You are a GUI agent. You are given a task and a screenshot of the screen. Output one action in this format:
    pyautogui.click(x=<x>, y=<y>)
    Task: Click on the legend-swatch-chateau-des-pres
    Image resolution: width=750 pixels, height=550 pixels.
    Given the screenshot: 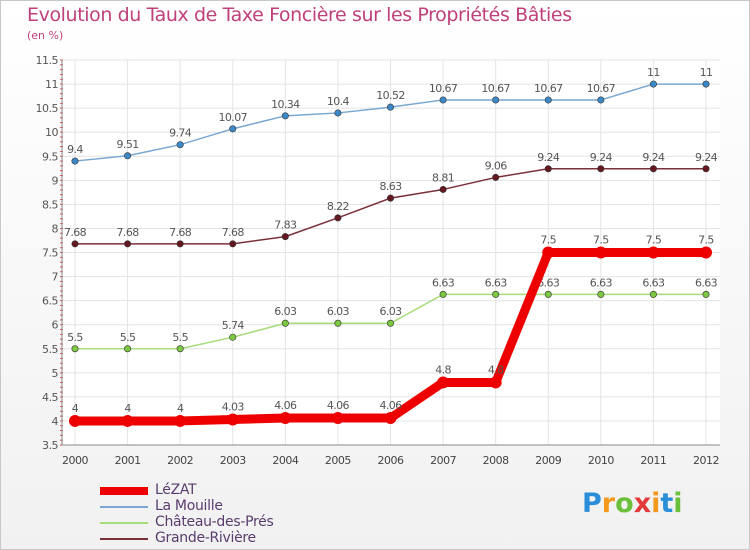 What is the action you would take?
    pyautogui.click(x=124, y=523)
    